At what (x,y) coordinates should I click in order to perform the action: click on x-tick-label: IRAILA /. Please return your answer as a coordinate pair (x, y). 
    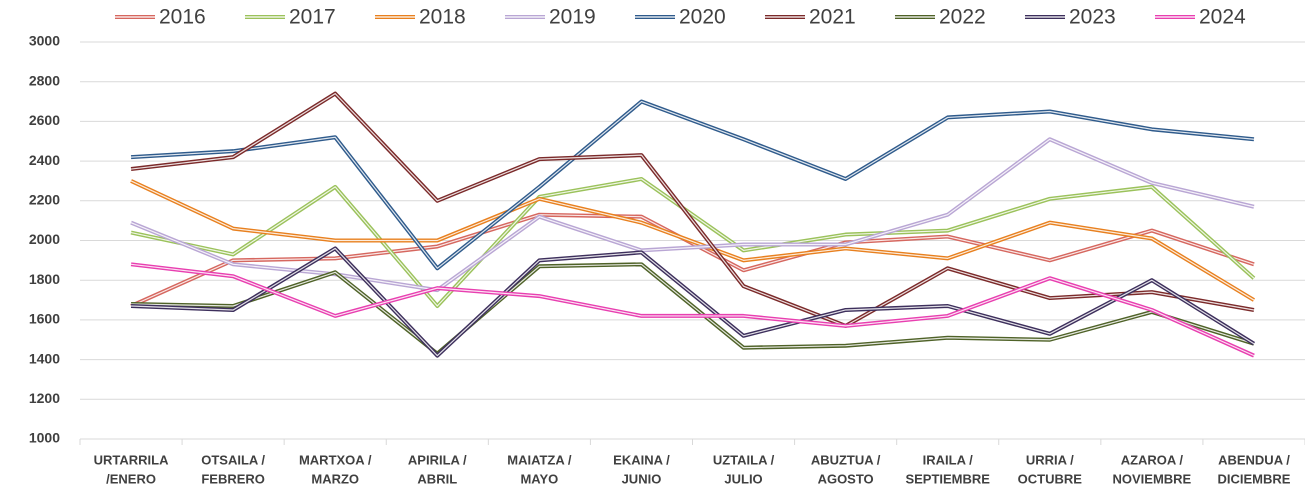
    Looking at the image, I should click on (948, 459).